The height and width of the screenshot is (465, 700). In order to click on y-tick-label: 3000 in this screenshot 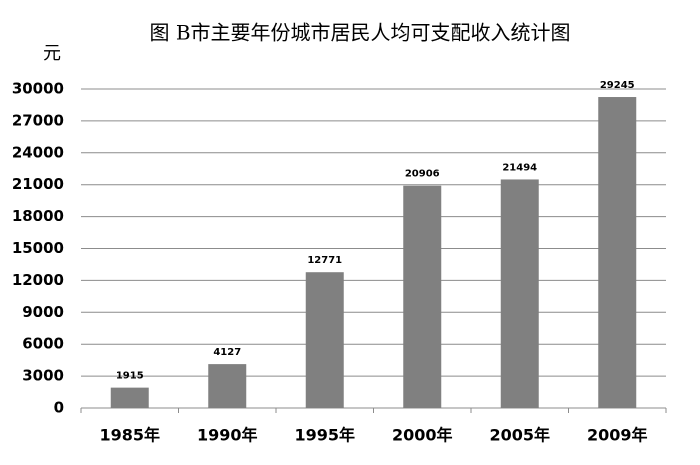, I will do `click(43, 376)`.